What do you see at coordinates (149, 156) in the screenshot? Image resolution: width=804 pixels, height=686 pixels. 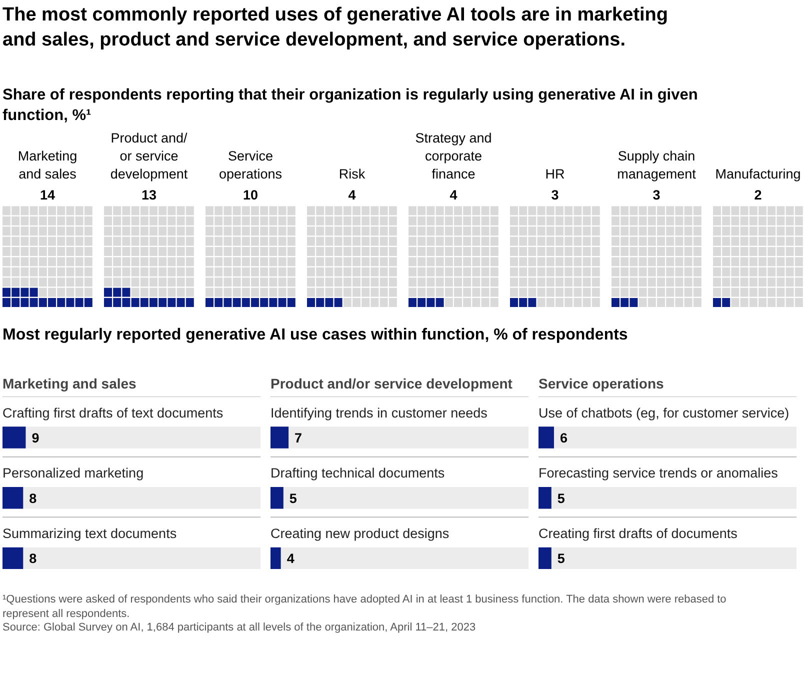 I see `category-label: Product and/ or service development` at bounding box center [149, 156].